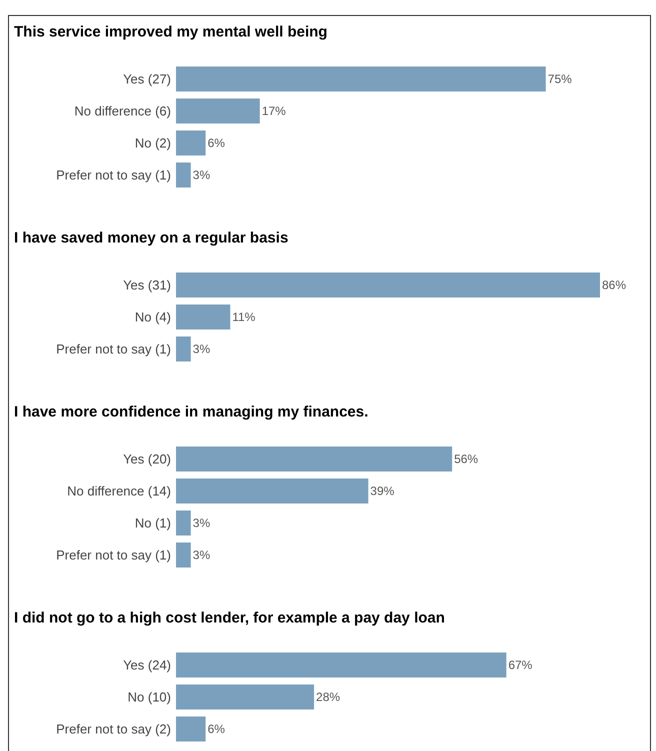 Image resolution: width=656 pixels, height=751 pixels. I want to click on y-tick-label: No difference (14), so click(119, 491).